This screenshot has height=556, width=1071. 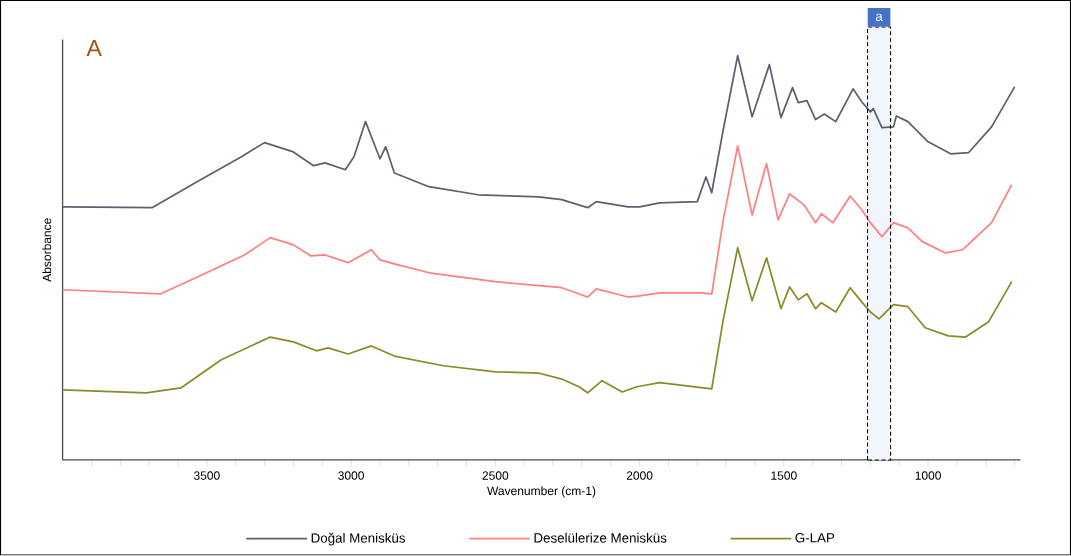 What do you see at coordinates (351, 476) in the screenshot?
I see `x-tick-label: 3000` at bounding box center [351, 476].